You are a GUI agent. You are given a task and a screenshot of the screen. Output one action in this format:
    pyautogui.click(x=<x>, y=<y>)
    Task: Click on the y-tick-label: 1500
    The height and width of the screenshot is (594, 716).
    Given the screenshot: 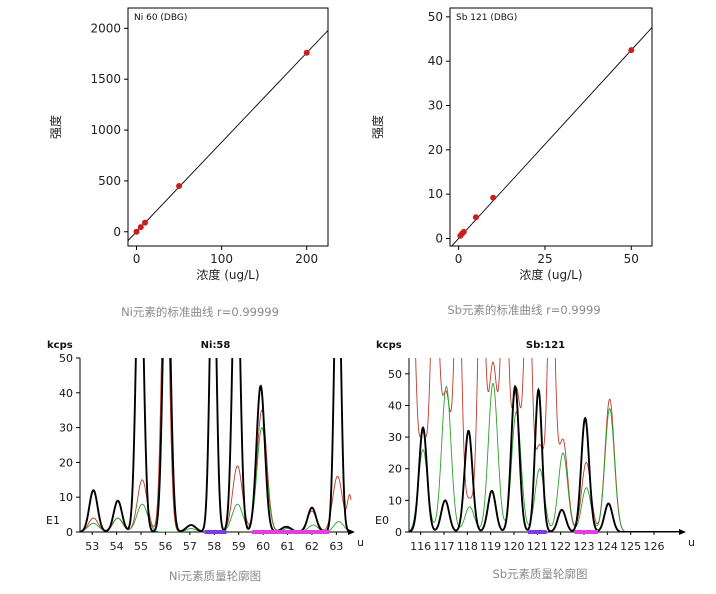 What is the action you would take?
    pyautogui.click(x=105, y=79)
    